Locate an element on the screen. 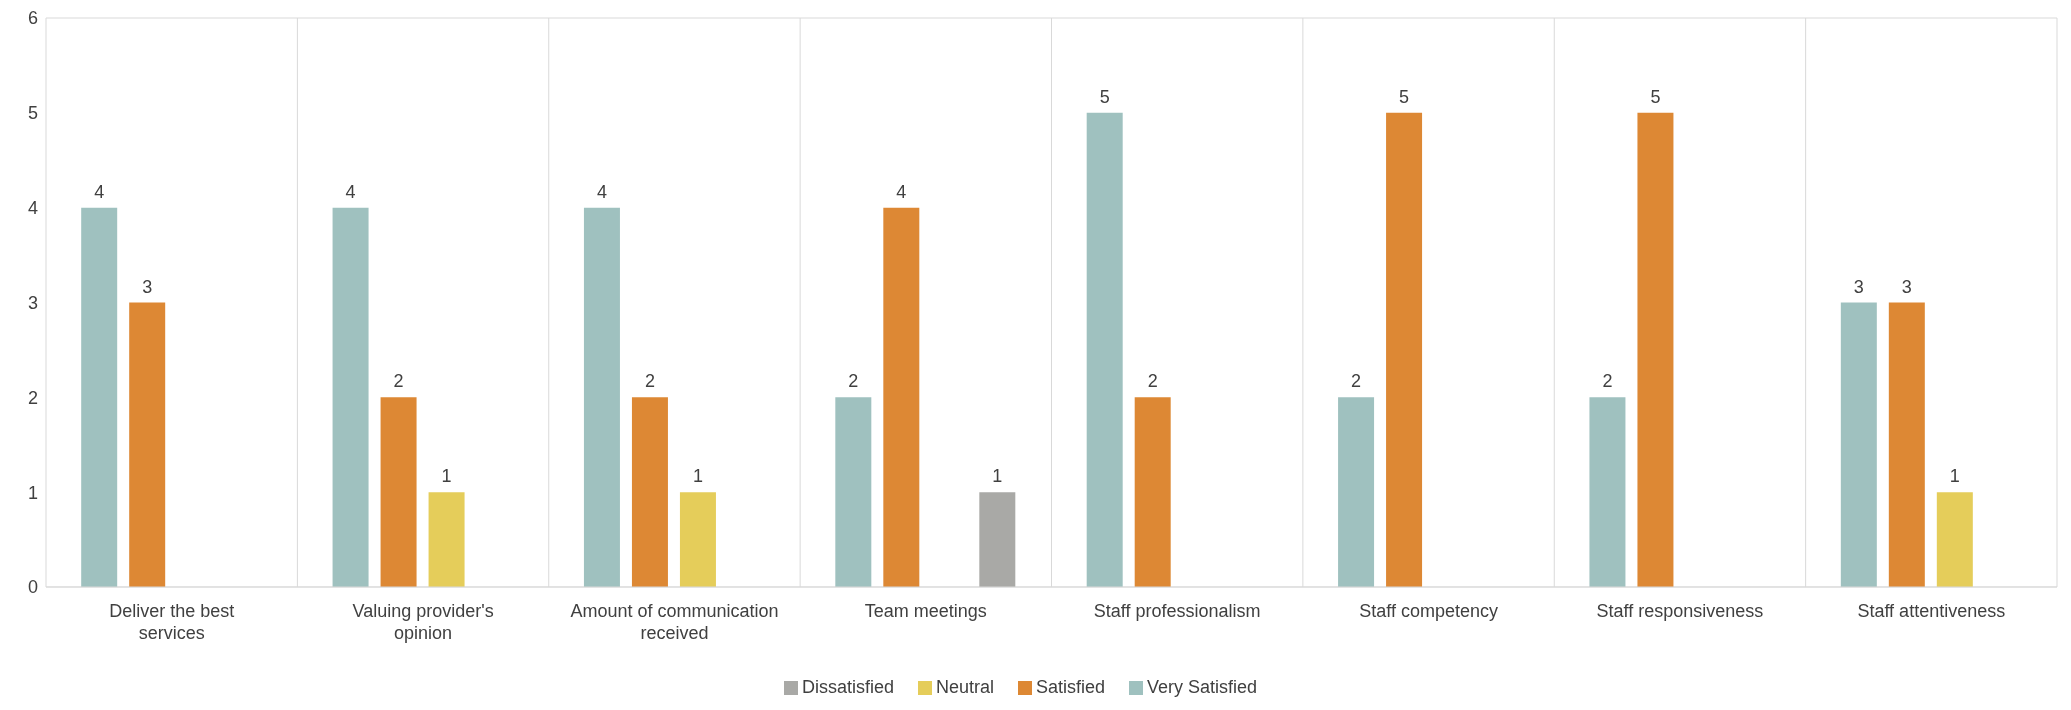 The width and height of the screenshot is (2071, 710). x-tick-label: Staff competency is located at coordinates (1428, 611).